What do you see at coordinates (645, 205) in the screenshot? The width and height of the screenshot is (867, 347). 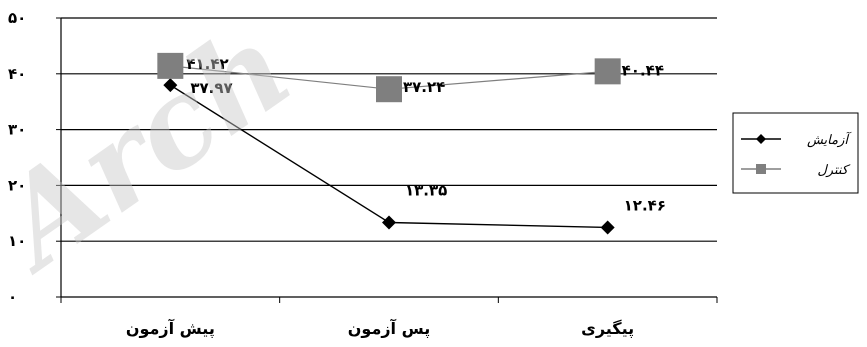 I see `data-label: ۱۲.۴۶` at bounding box center [645, 205].